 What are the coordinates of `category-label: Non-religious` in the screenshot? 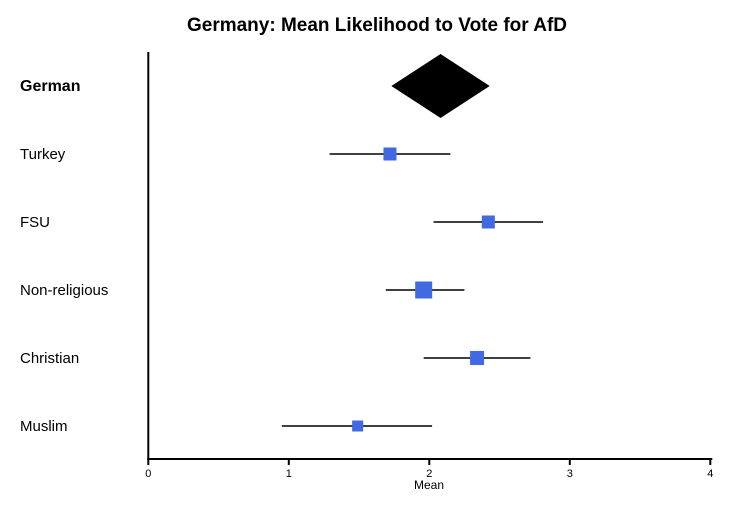 It's located at (64, 290).